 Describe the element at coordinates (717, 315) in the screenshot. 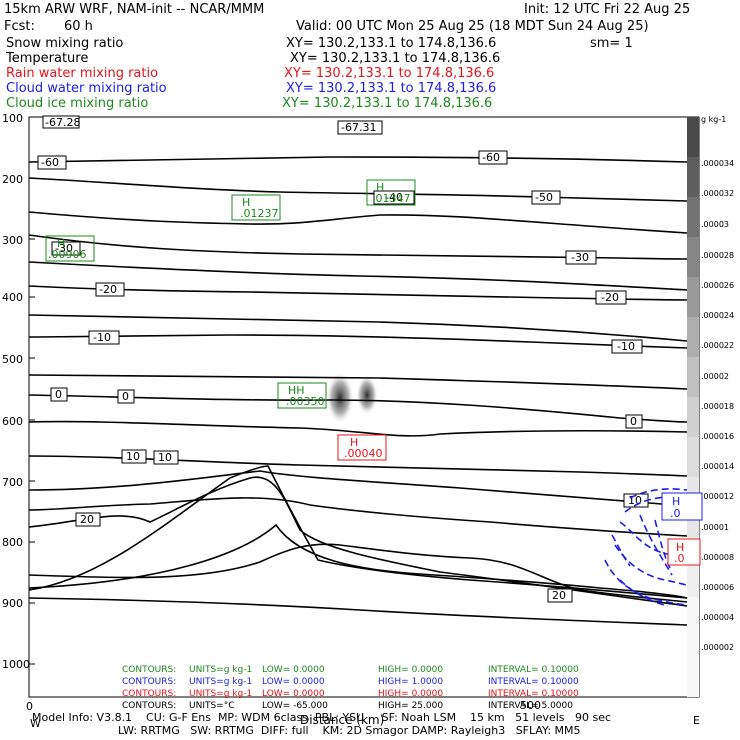

I see `colorbar-label: .000024` at that location.